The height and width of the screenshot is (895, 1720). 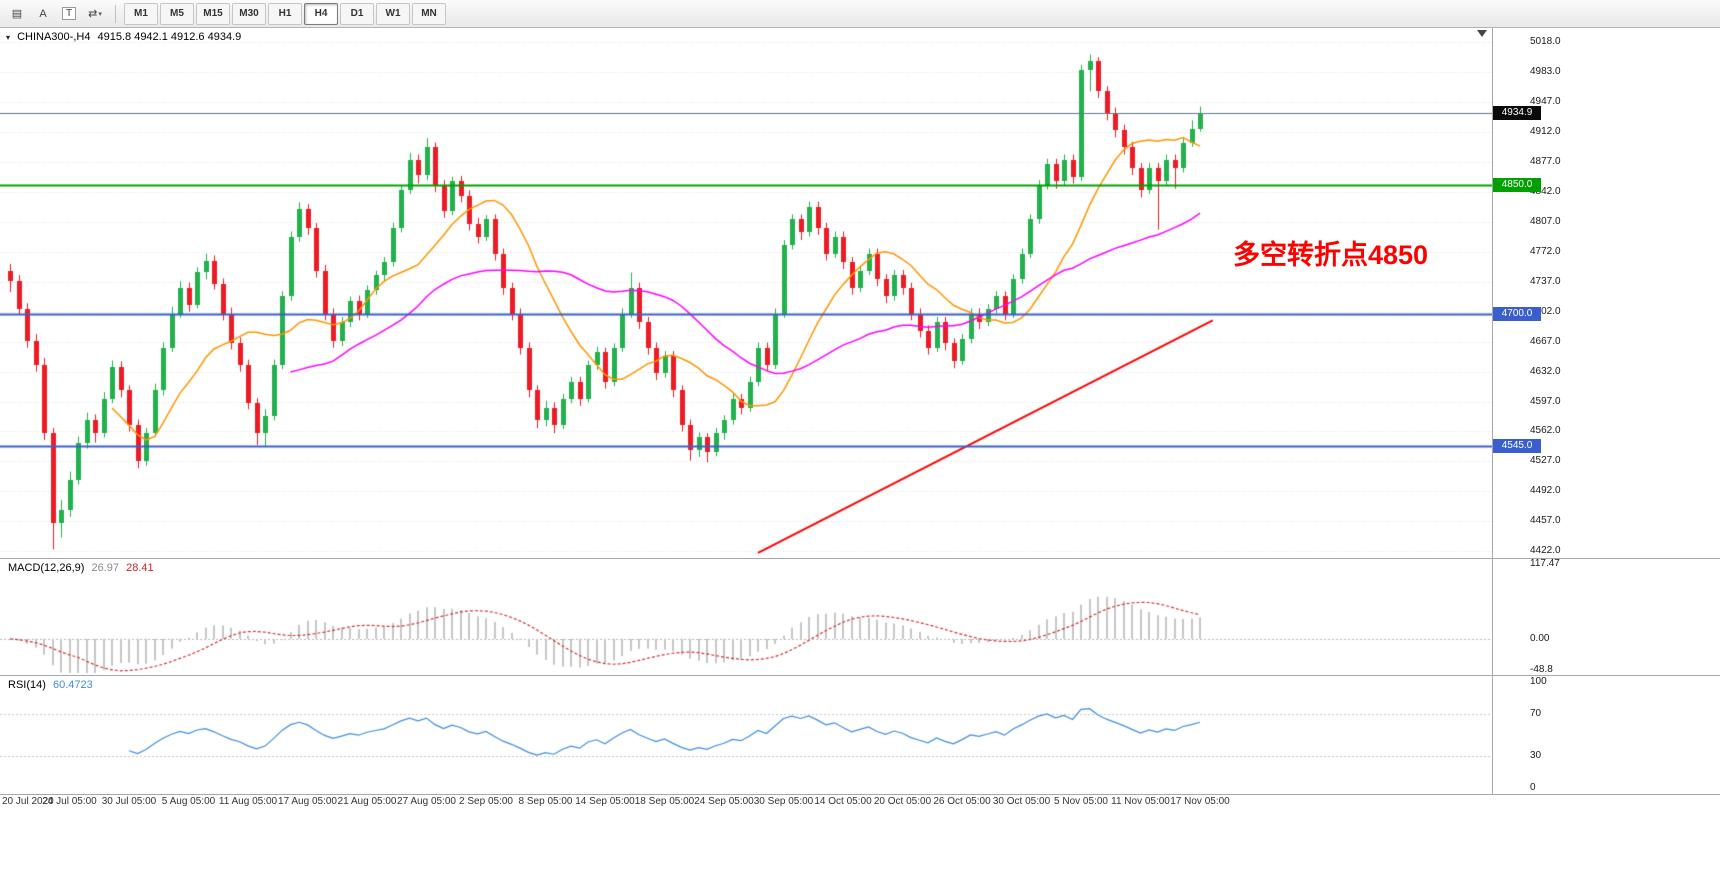 What do you see at coordinates (188, 801) in the screenshot?
I see `time-axis-label: 5 Aug 05:00` at bounding box center [188, 801].